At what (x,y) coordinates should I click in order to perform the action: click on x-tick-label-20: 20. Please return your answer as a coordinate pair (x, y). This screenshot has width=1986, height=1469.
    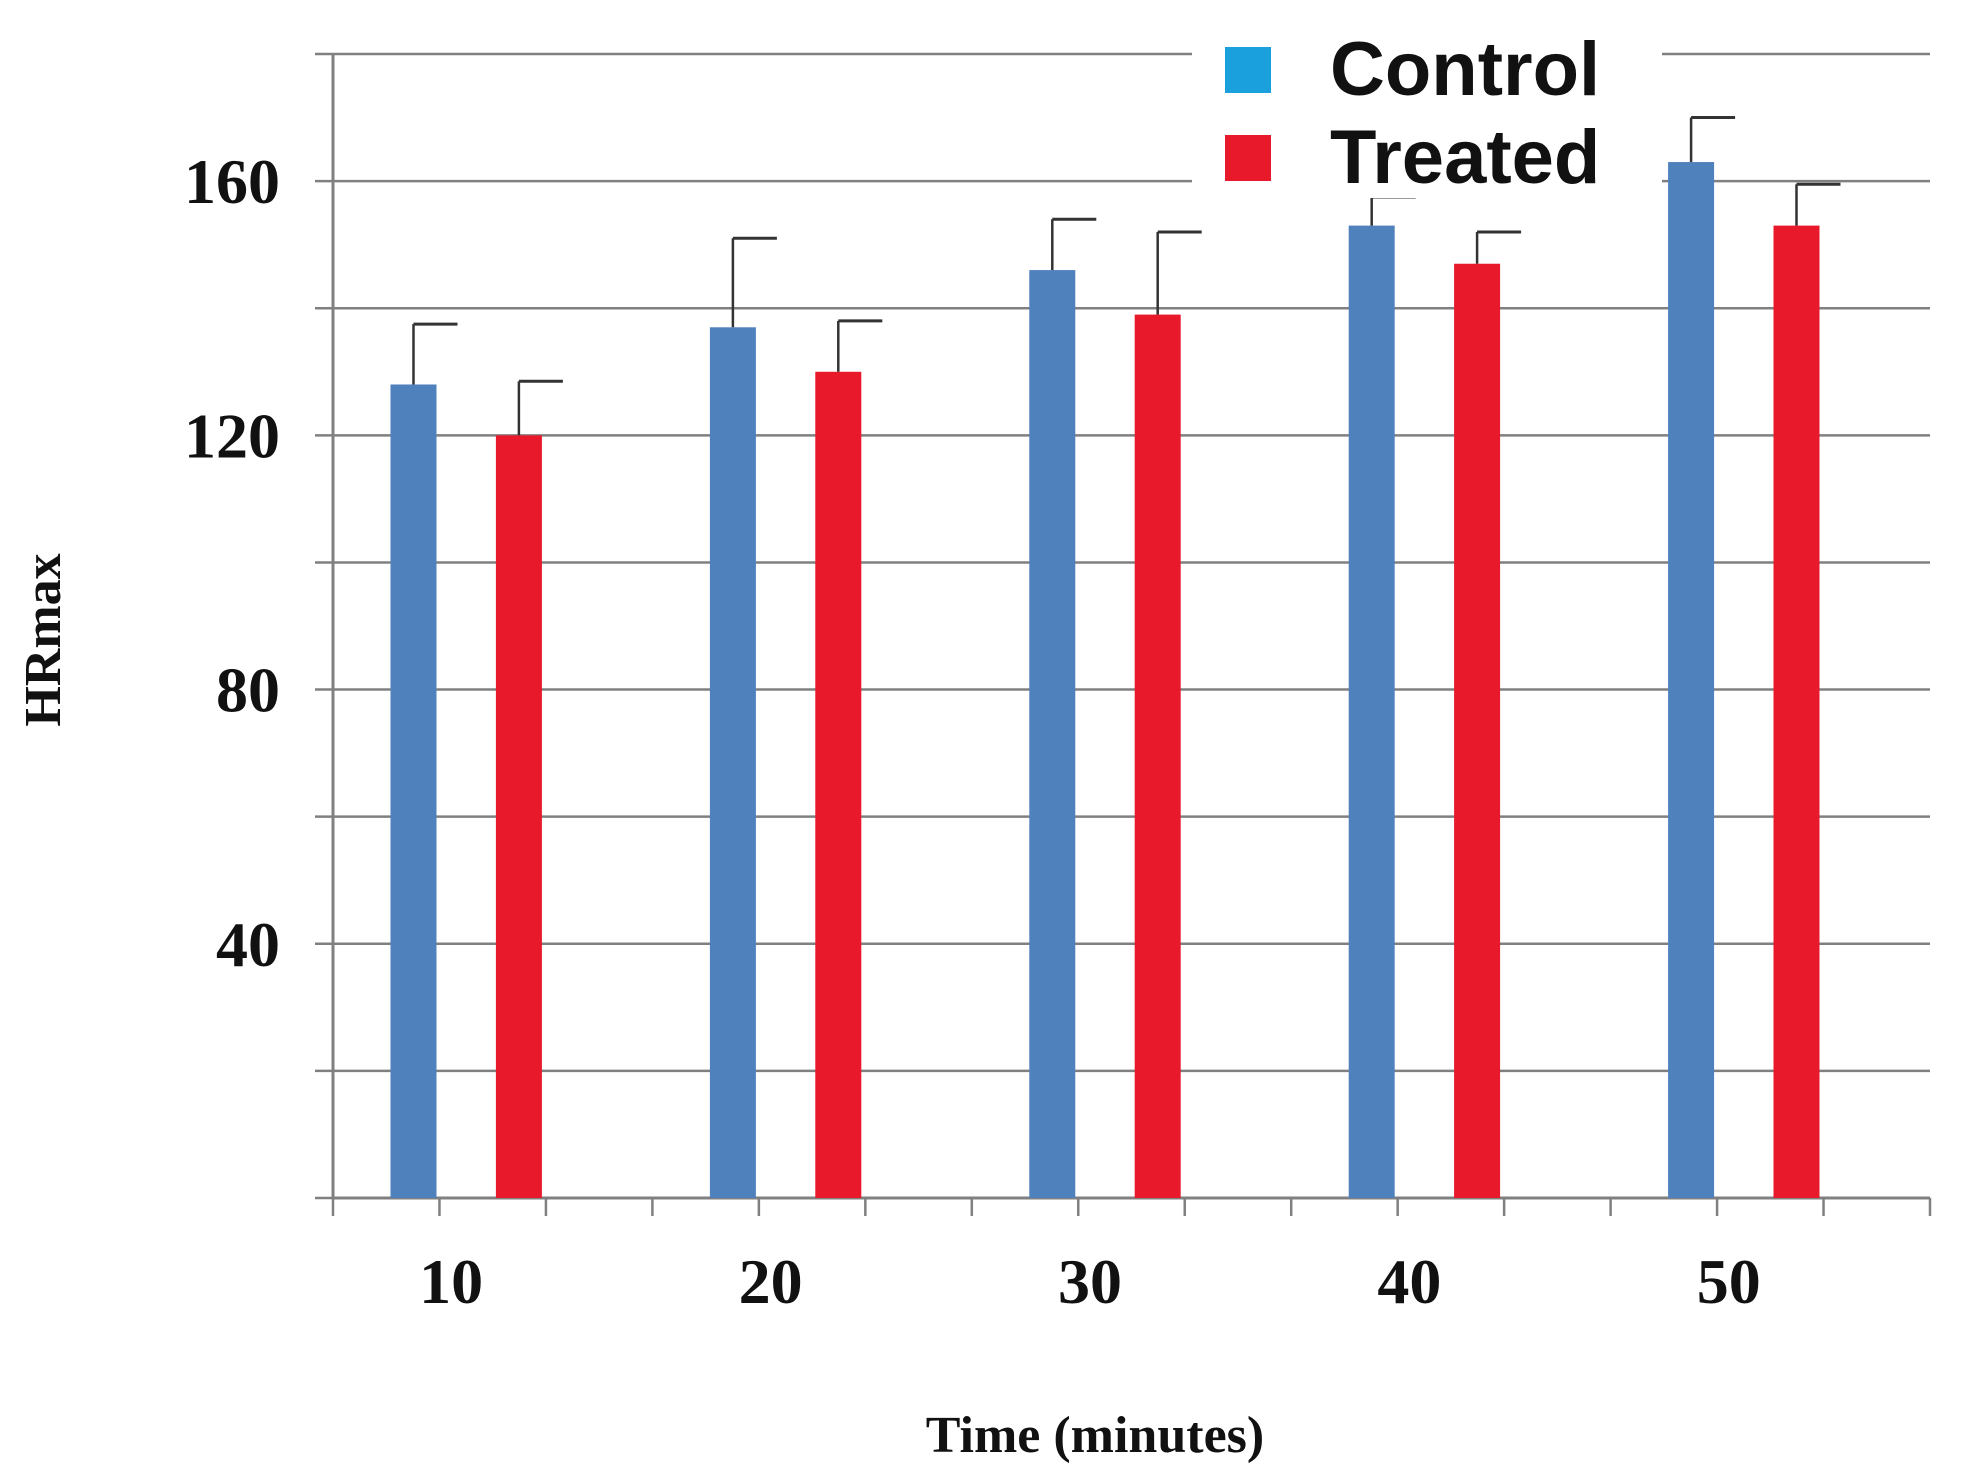
    Looking at the image, I should click on (771, 1281).